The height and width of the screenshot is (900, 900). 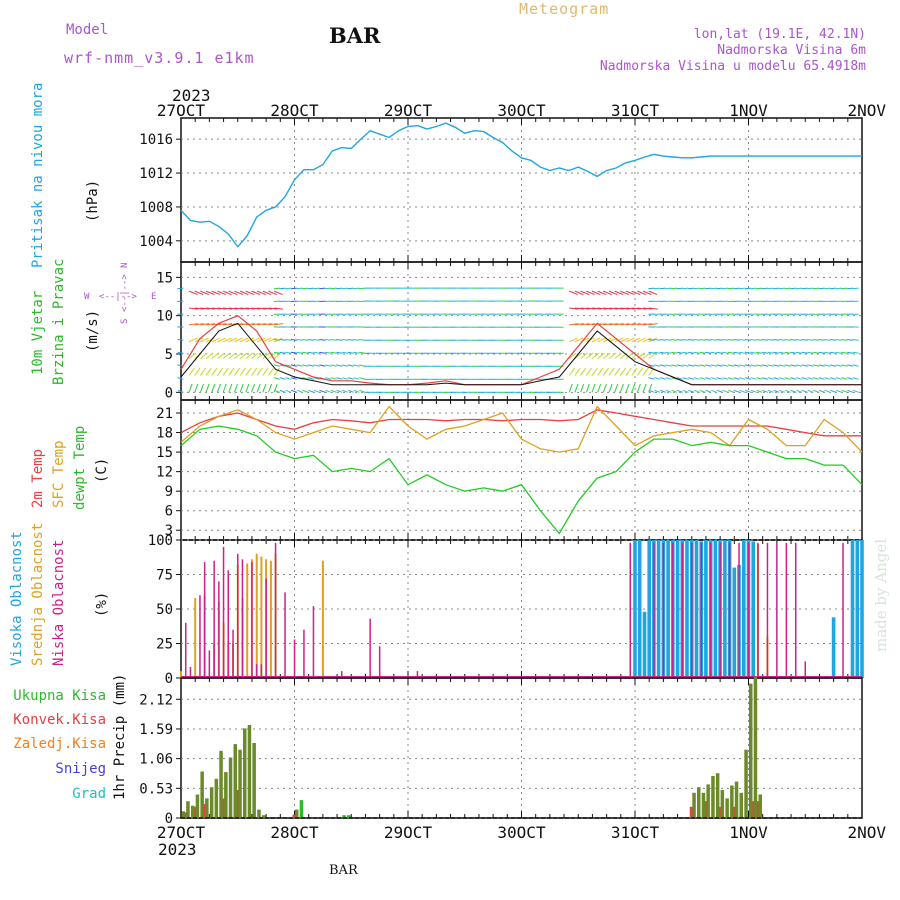 I want to click on pressure-panel: 1004 1008 1012 1016, so click(x=501, y=190).